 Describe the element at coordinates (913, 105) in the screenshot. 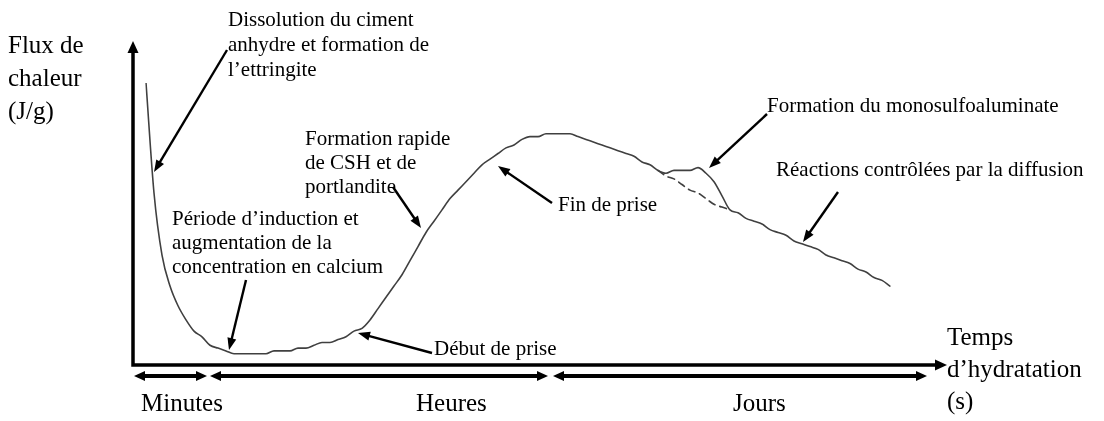

I see `annotation: Formation du monosulfoaluminate` at that location.